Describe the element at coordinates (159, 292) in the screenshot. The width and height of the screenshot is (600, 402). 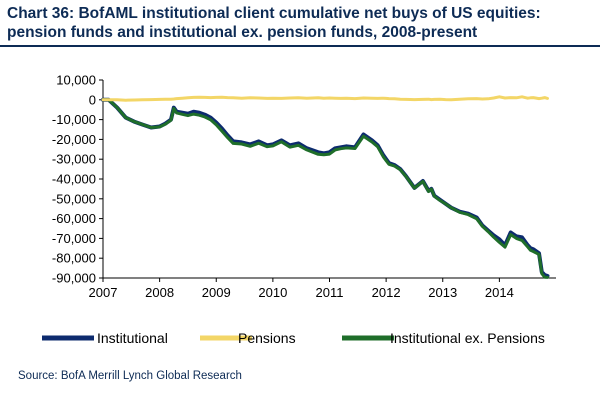
I see `x-tick-label: 2008` at that location.